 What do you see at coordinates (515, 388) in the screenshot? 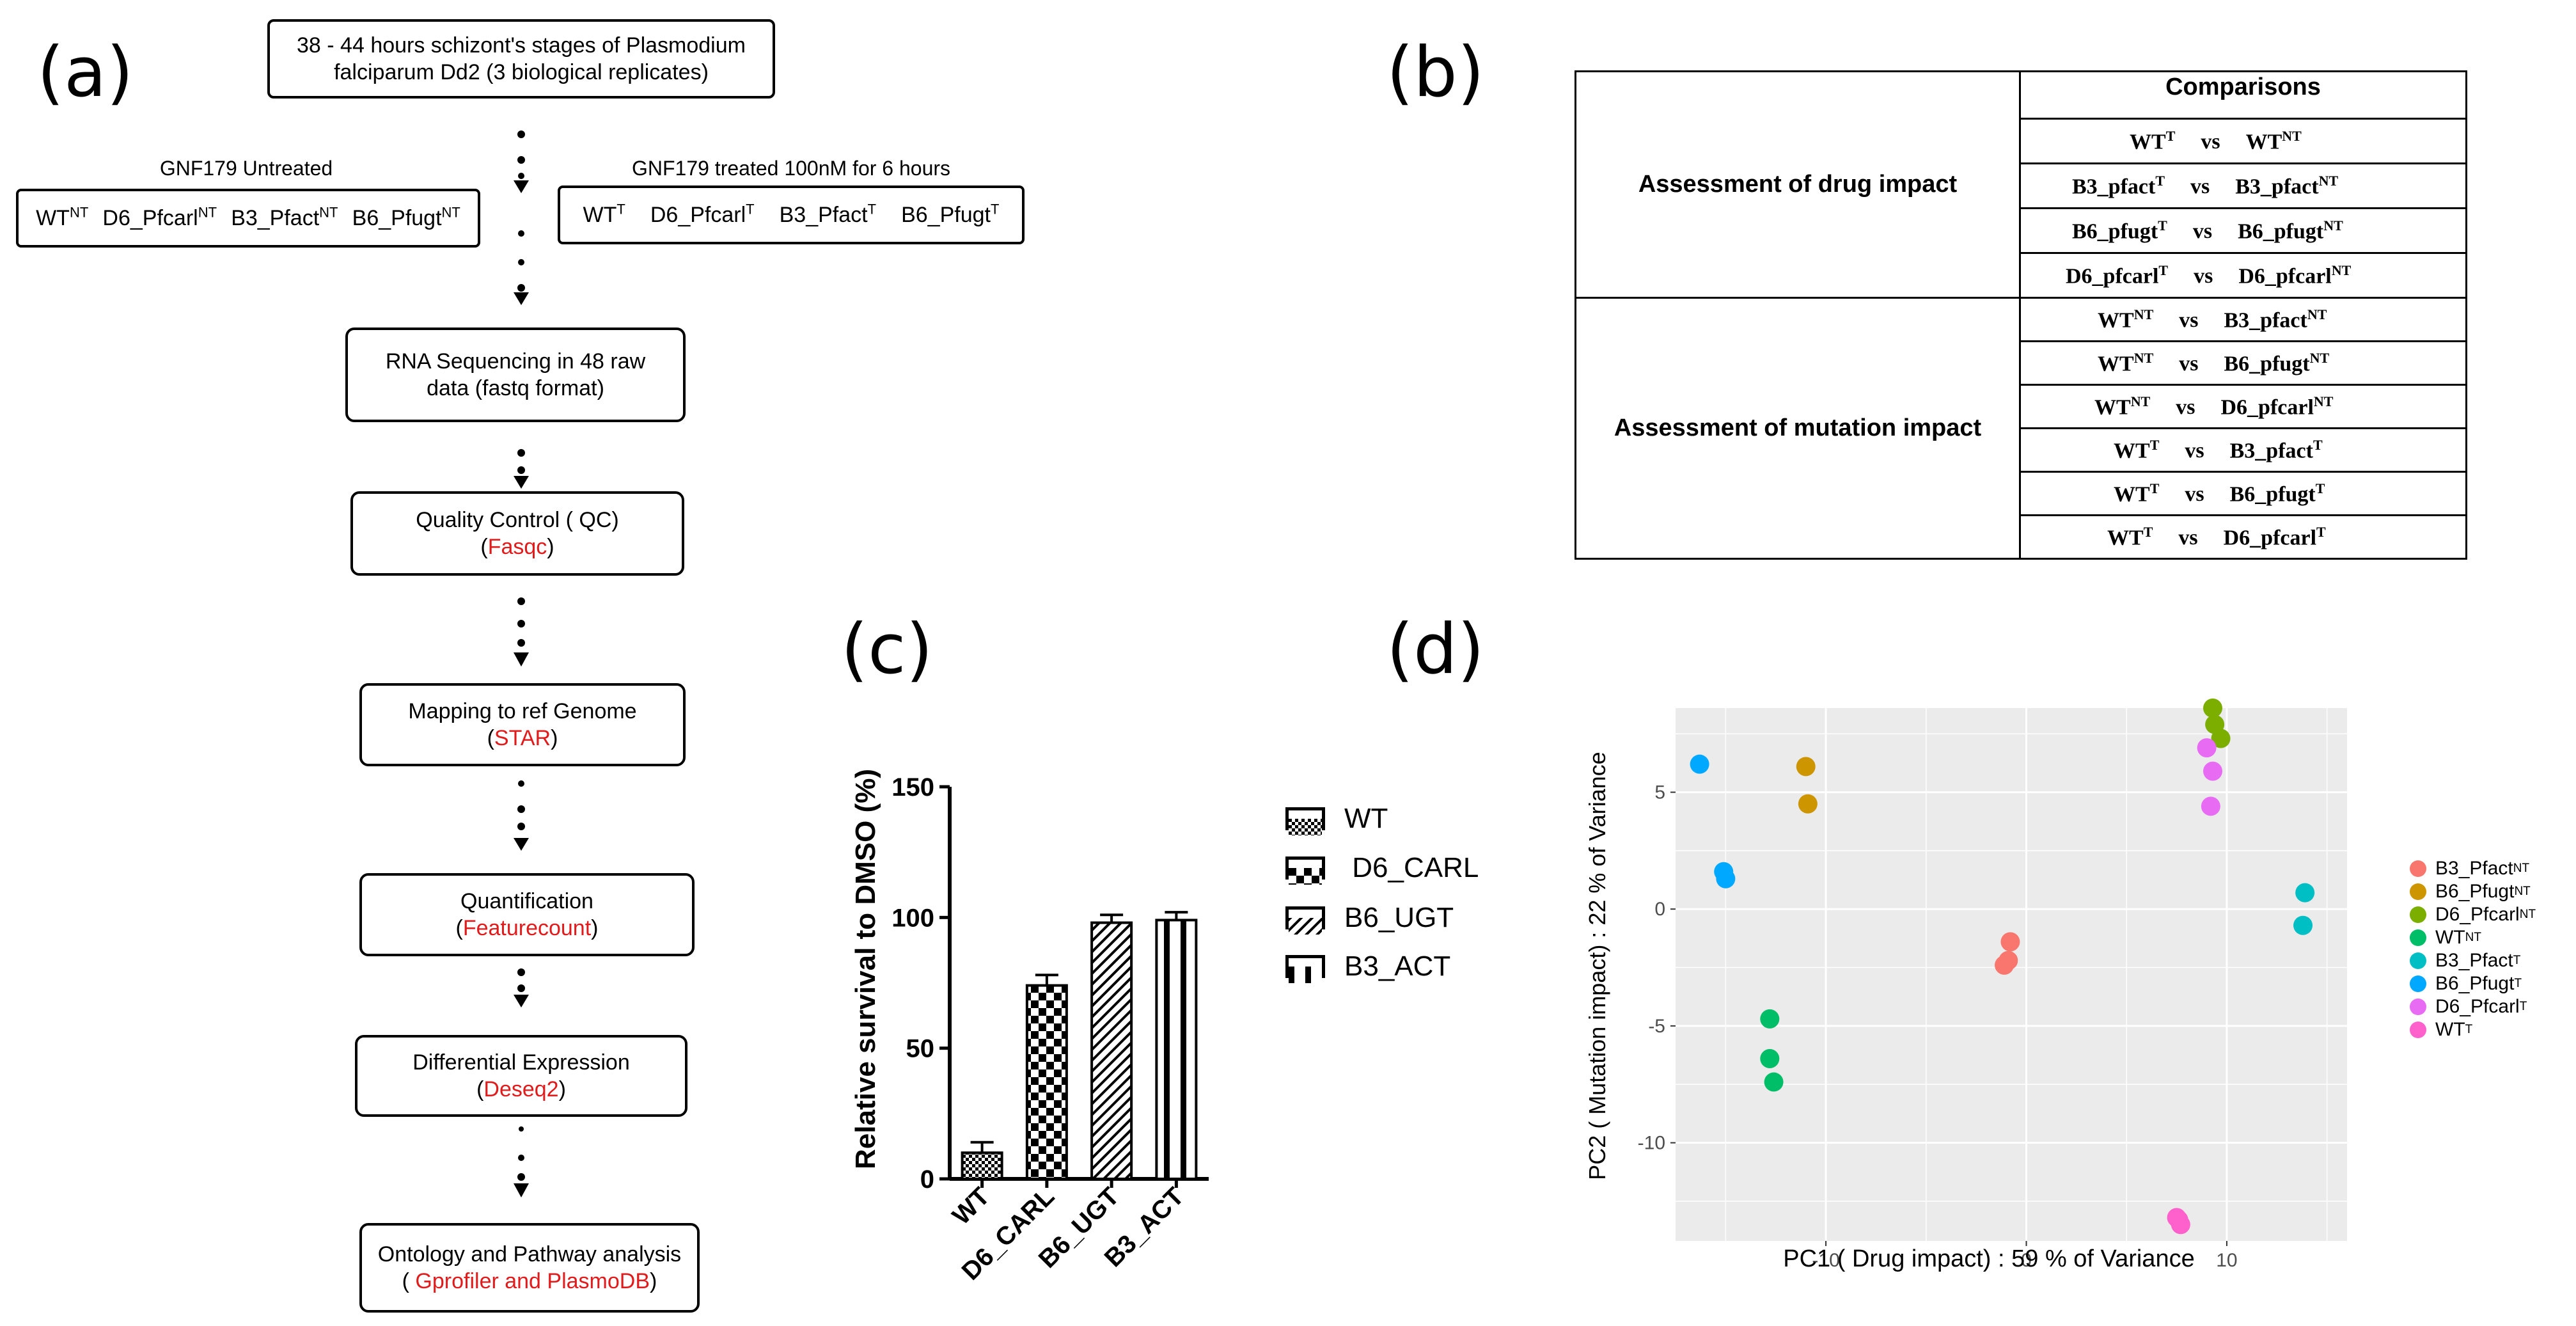
I see `sequencing-line-2: data (fastq format)` at bounding box center [515, 388].